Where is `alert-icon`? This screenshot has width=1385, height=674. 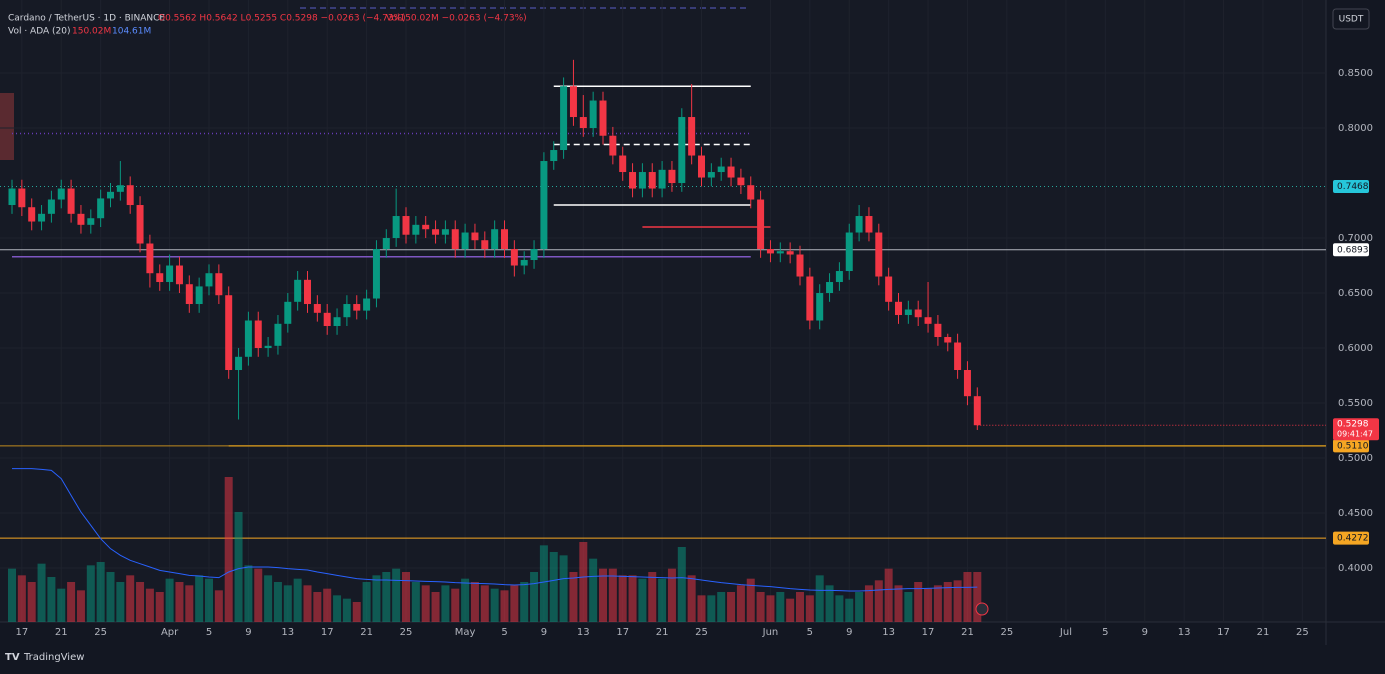
alert-icon is located at coordinates (982, 609).